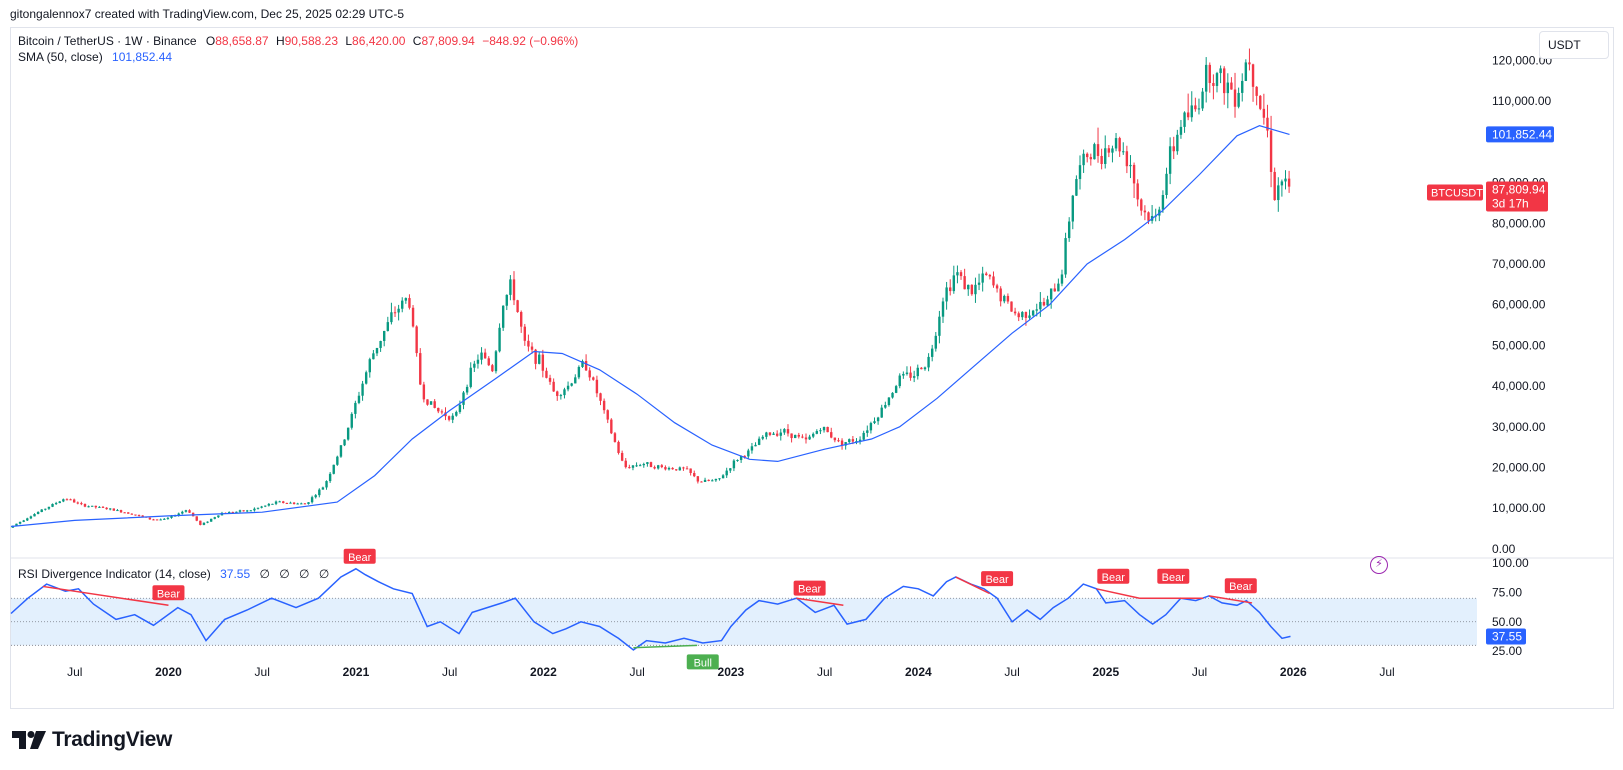 The width and height of the screenshot is (1623, 770). What do you see at coordinates (1293, 672) in the screenshot?
I see `time-tick-label: 2026` at bounding box center [1293, 672].